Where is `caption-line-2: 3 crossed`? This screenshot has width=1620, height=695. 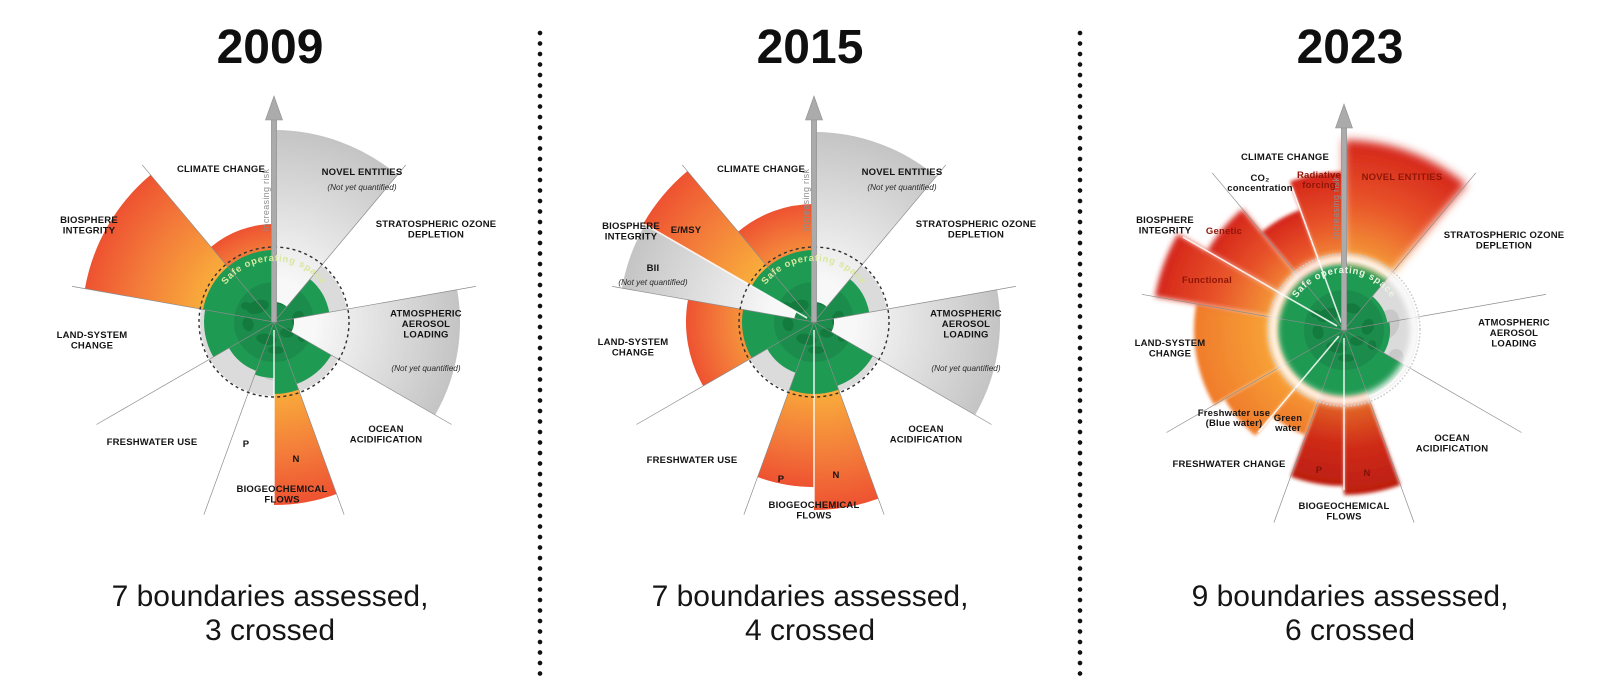
caption-line-2: 3 crossed is located at coordinates (270, 631).